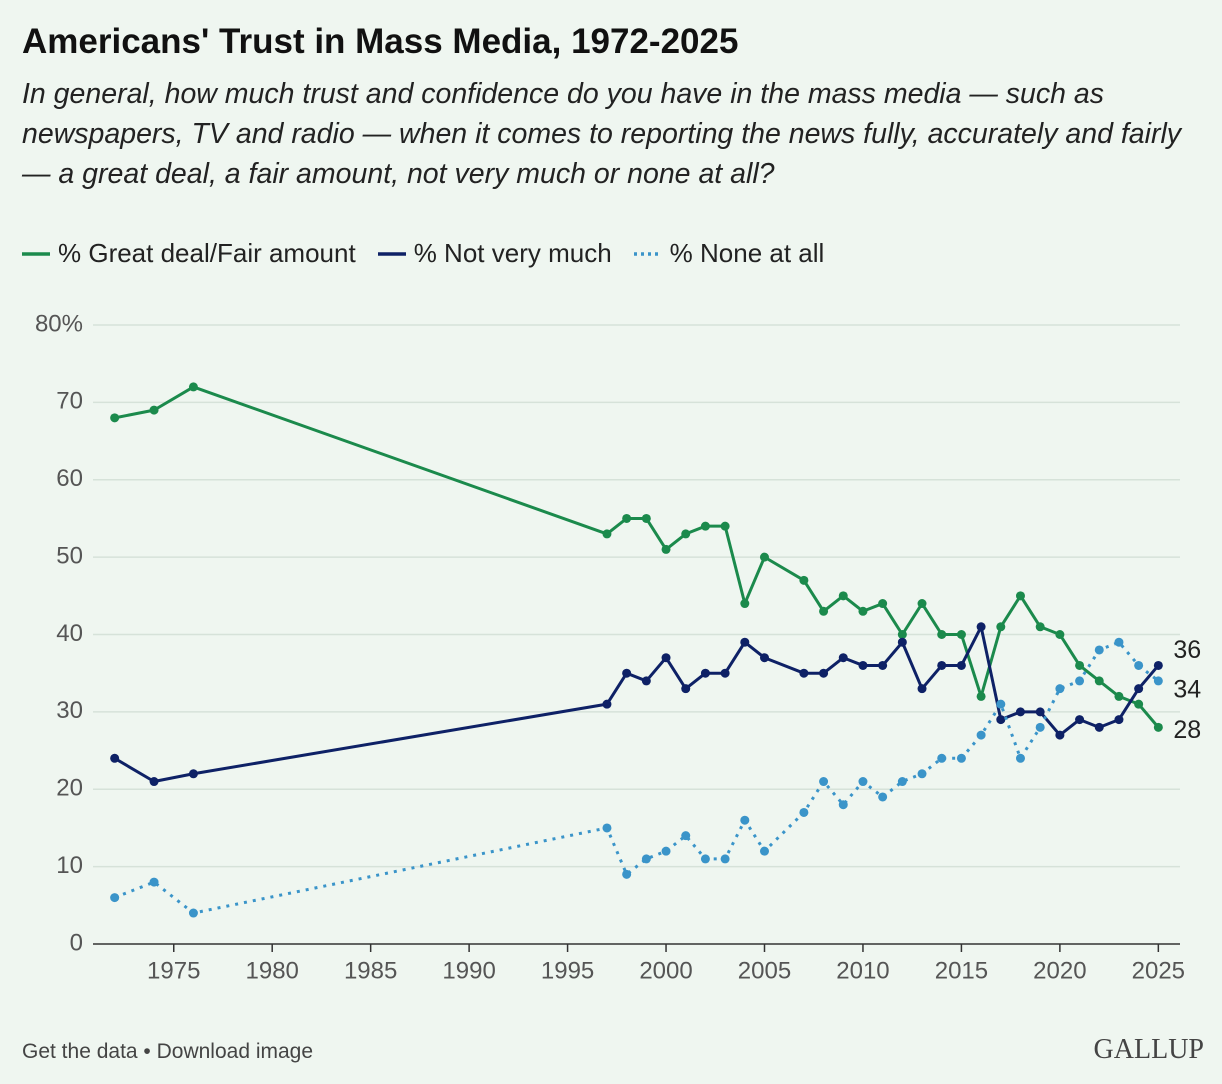 This screenshot has width=1222, height=1084. What do you see at coordinates (69, 865) in the screenshot?
I see `y-tick-label: 10` at bounding box center [69, 865].